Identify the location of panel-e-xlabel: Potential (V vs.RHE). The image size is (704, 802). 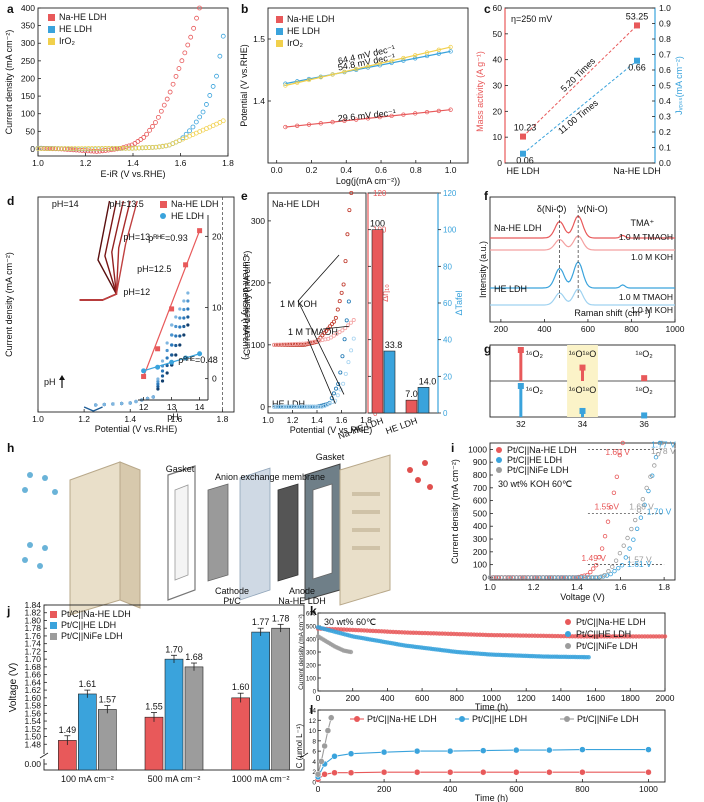
(331, 430).